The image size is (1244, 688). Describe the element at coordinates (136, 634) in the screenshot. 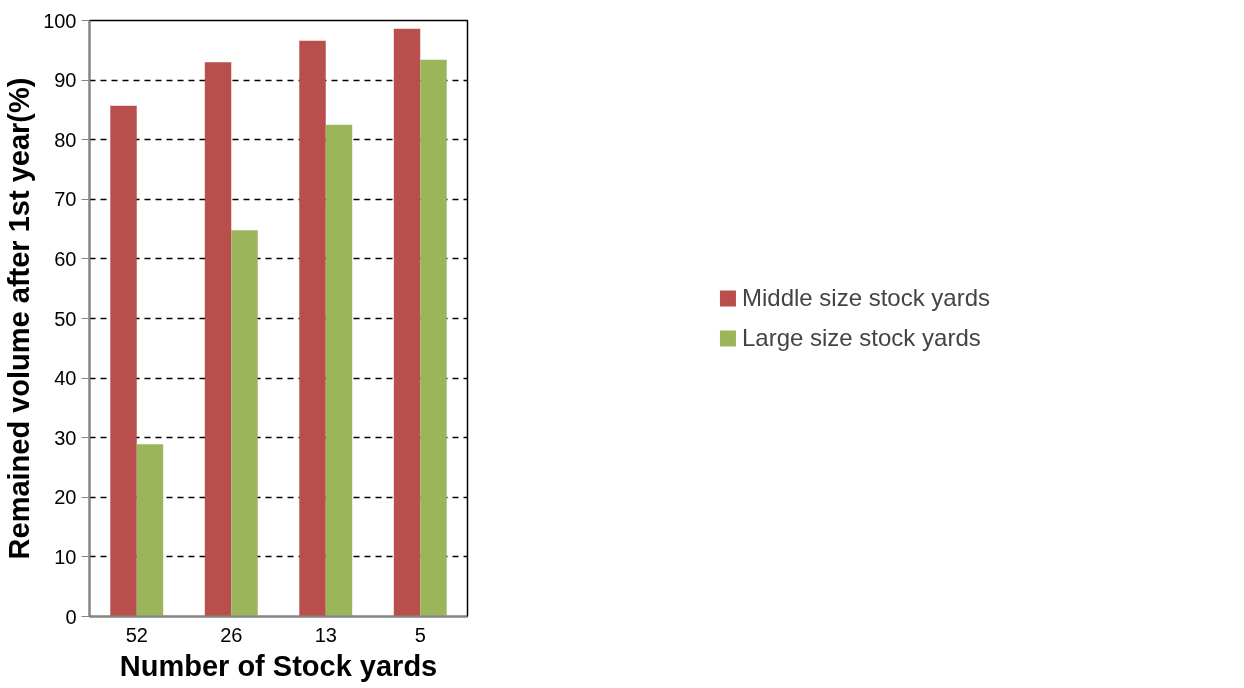

I see `x-tick-label: 52` at that location.